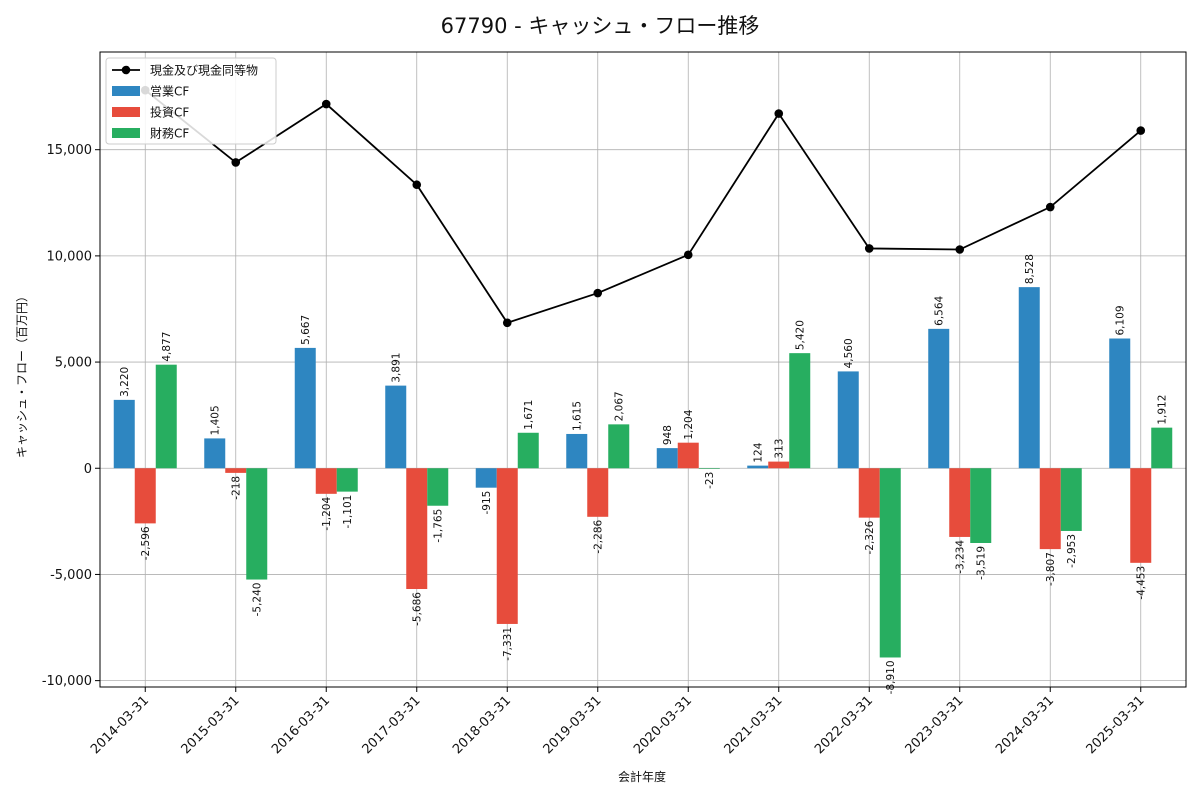 The width and height of the screenshot is (1200, 800). I want to click on legend-swatch-投資CF, so click(126, 112).